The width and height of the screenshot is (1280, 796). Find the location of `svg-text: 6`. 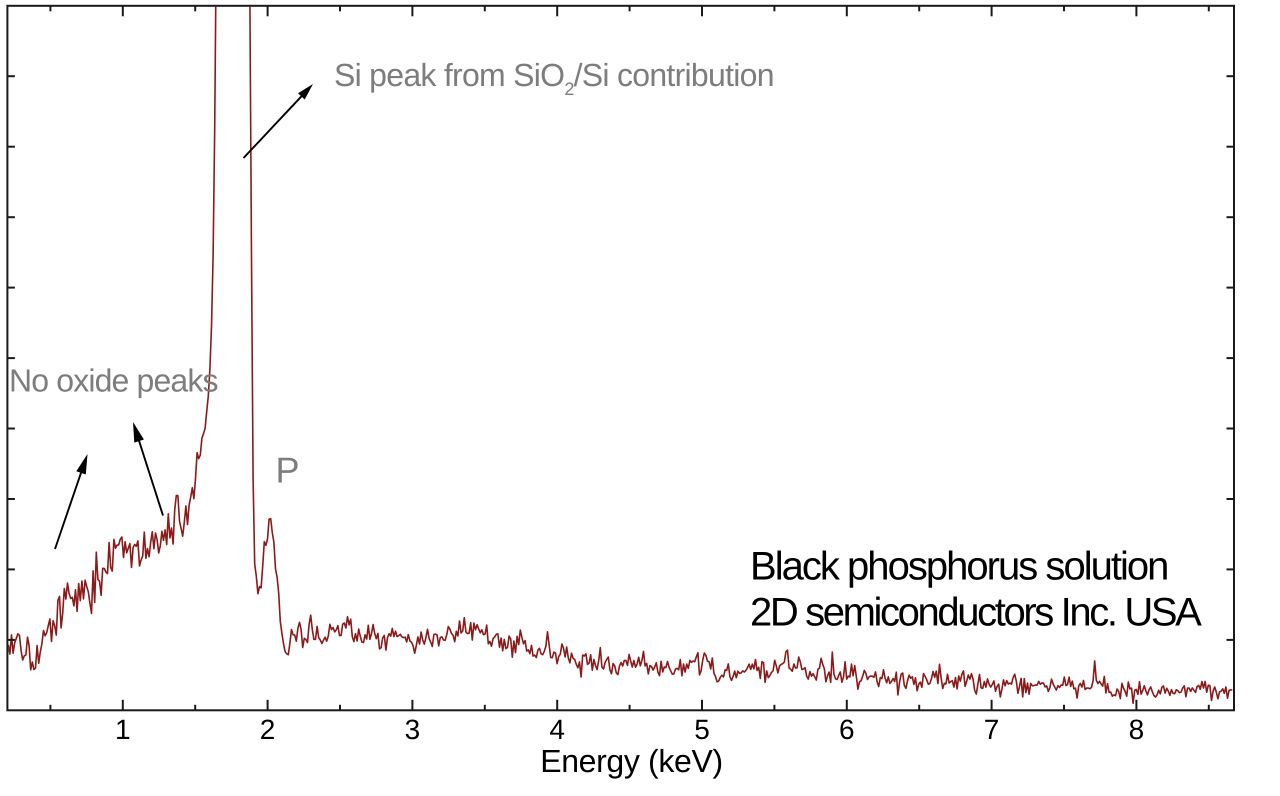

svg-text: 6 is located at coordinates (847, 729).